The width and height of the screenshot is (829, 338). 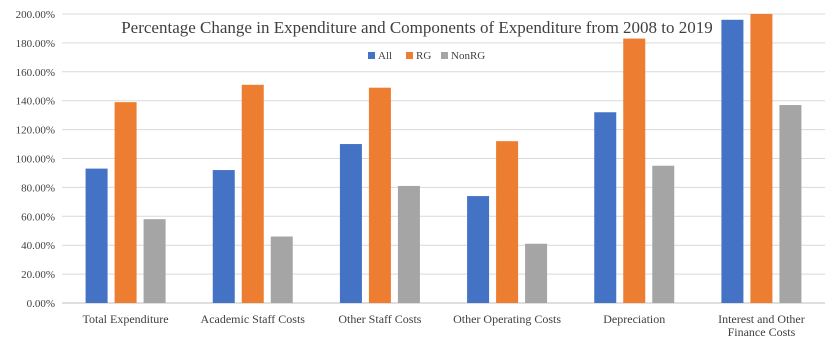 I want to click on y-tick-label: 40.00%, so click(x=38, y=246).